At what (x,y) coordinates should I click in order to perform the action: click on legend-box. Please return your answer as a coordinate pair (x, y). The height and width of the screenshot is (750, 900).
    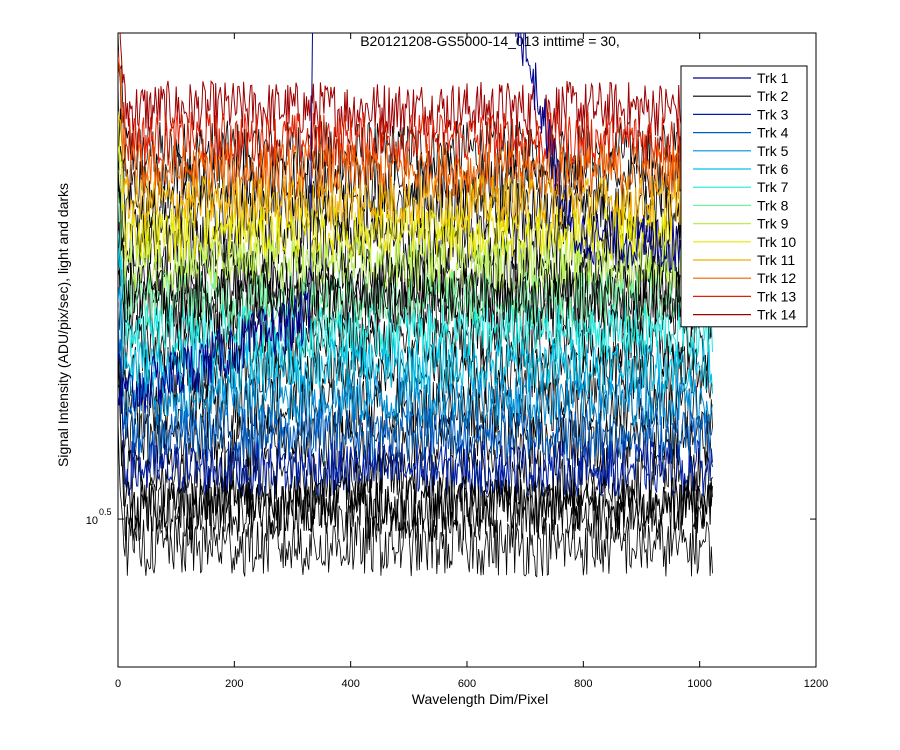
    Looking at the image, I should click on (744, 196).